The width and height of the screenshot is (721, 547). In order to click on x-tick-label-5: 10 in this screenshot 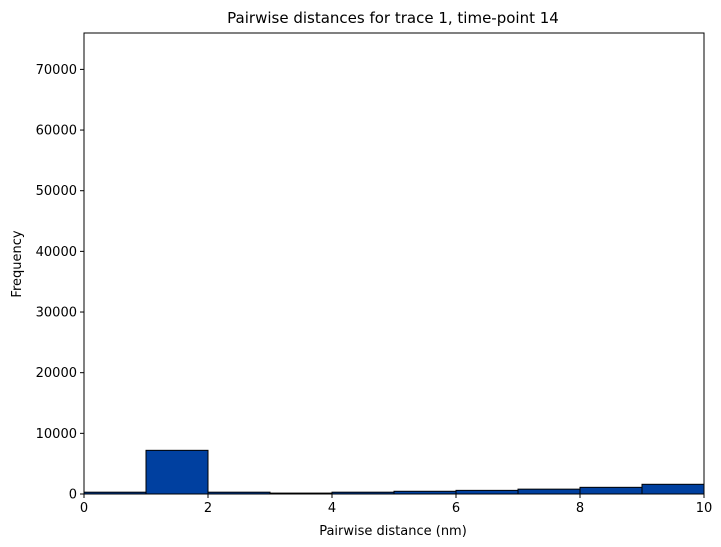, I will do `click(704, 508)`.